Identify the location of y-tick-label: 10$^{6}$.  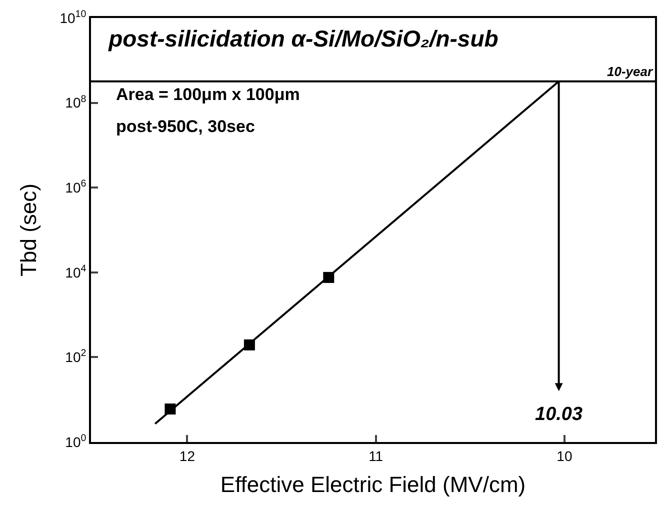
(76, 187).